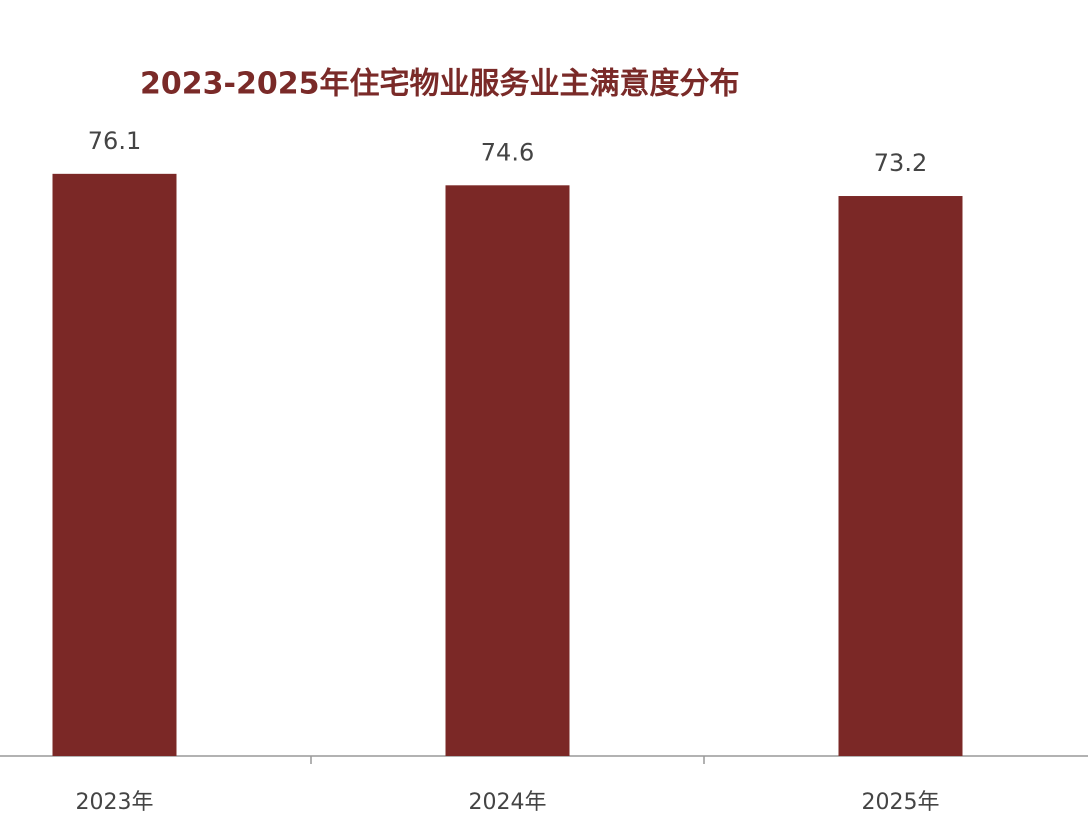 This screenshot has height=832, width=1088. I want to click on chart-title: 2023-2025年住宅物业服务业主满意度分布, so click(439, 84).